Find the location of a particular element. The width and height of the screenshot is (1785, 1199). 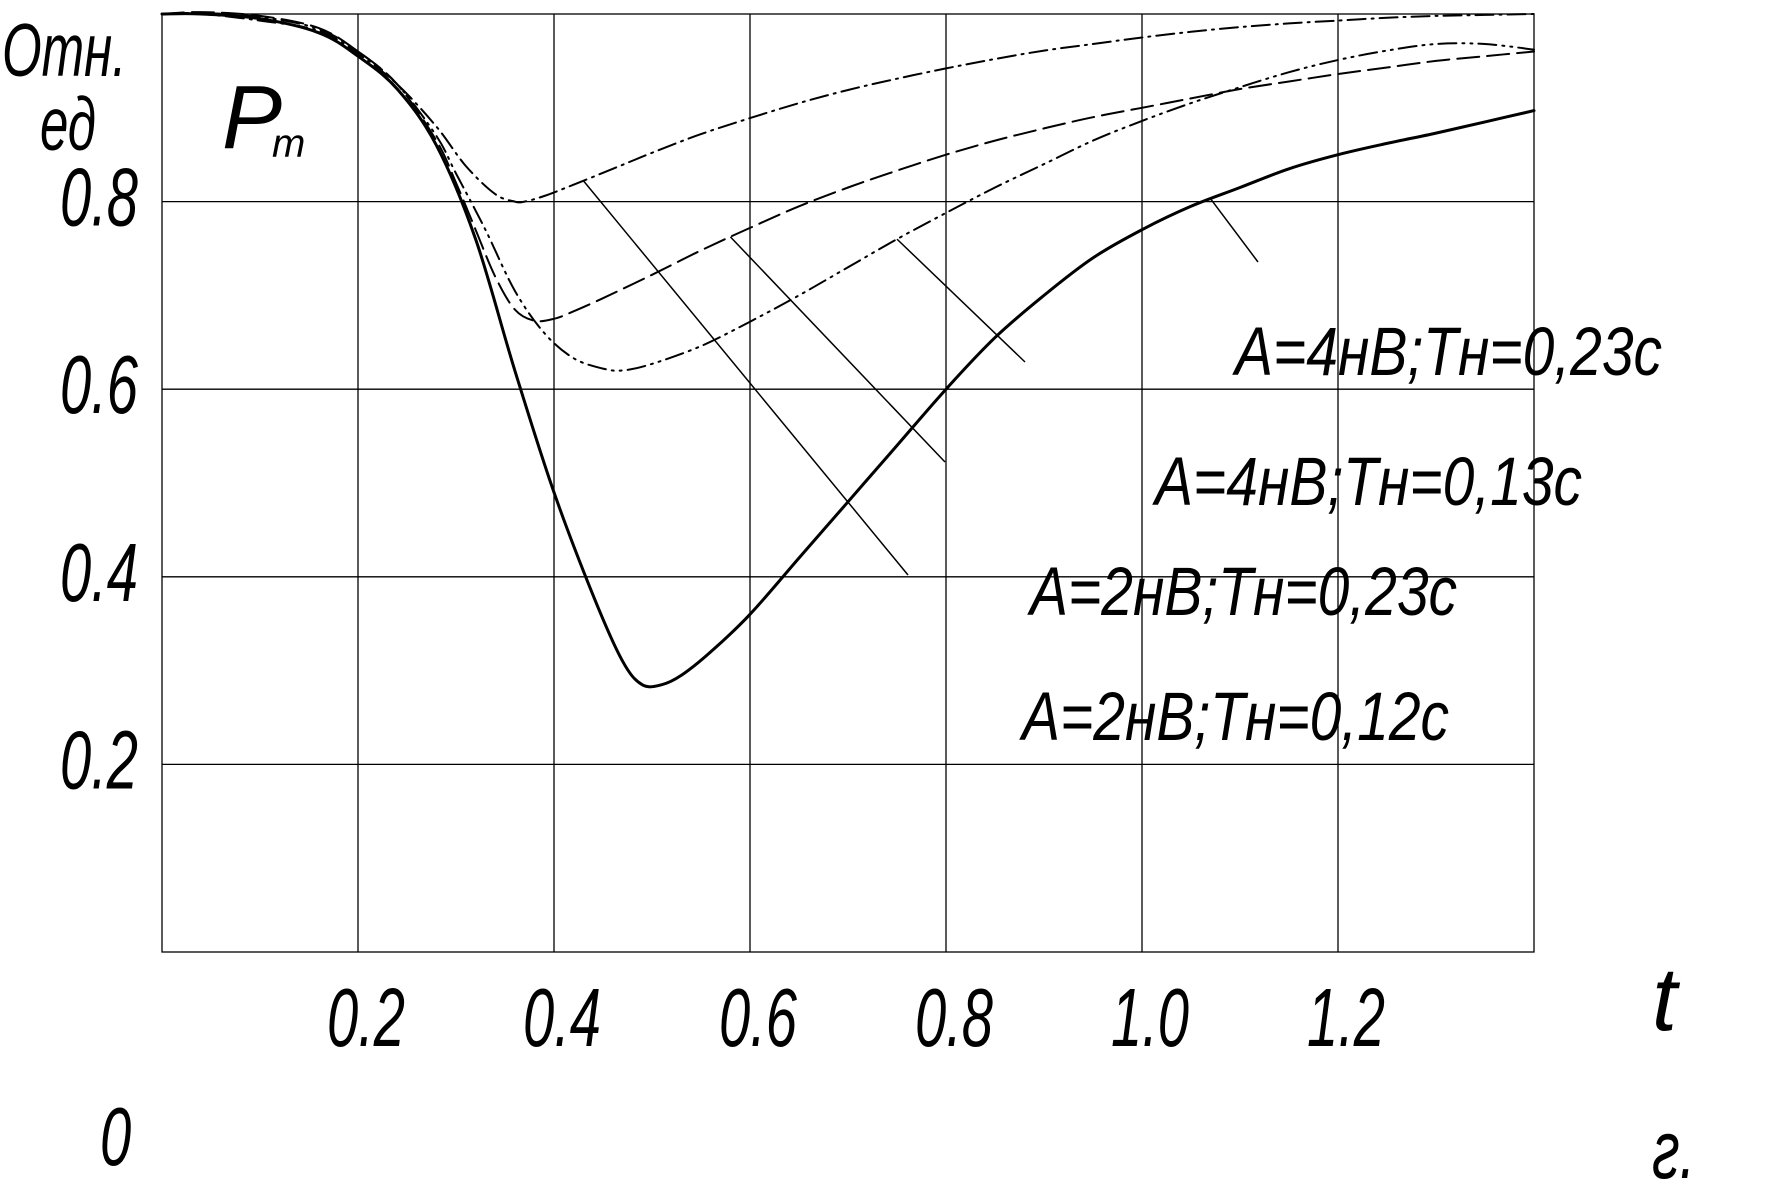

y-tick-label-3: 0.8 is located at coordinates (99, 197).